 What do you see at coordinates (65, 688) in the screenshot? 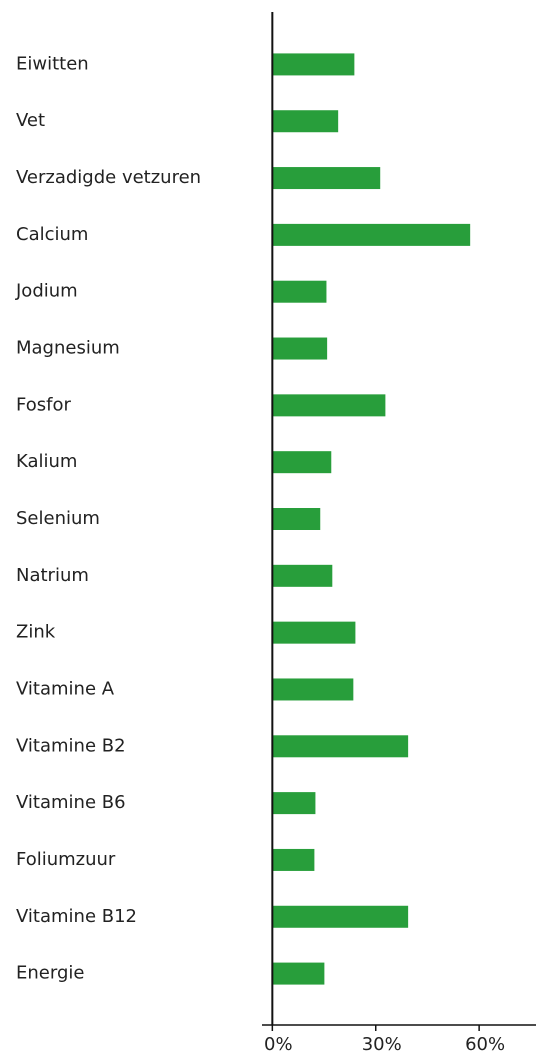
I see `y-tick-label: Vitamine A` at bounding box center [65, 688].